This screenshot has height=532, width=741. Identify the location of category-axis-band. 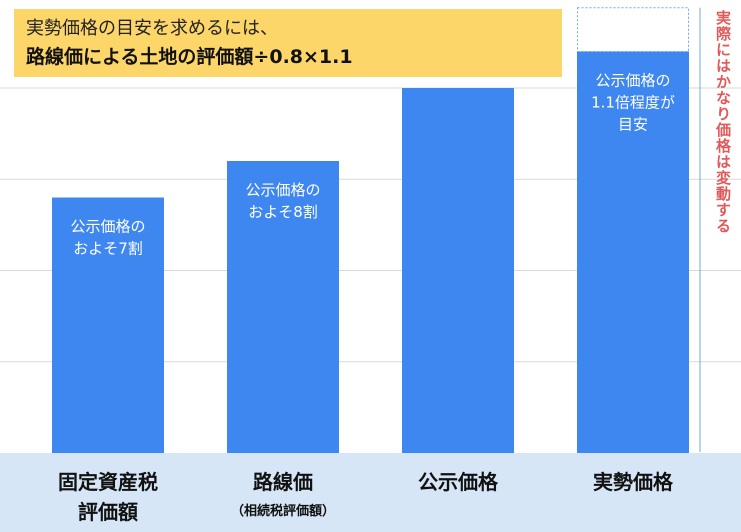
(370, 492).